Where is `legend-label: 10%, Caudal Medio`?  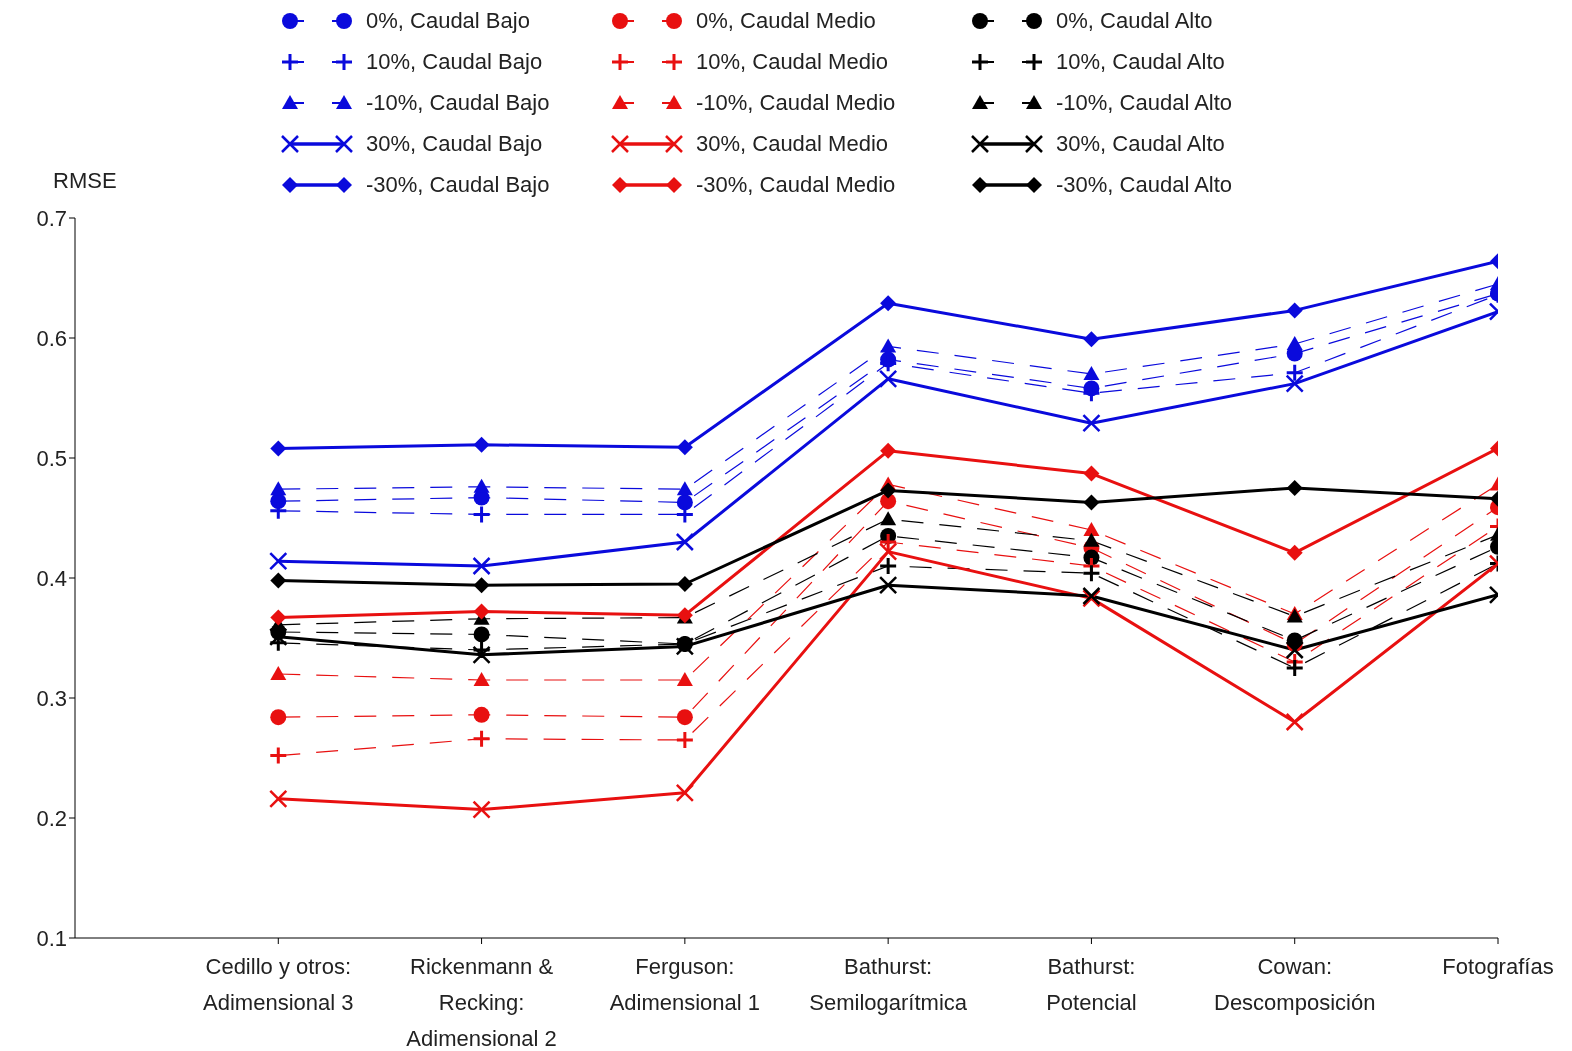 legend-label: 10%, Caudal Medio is located at coordinates (792, 62).